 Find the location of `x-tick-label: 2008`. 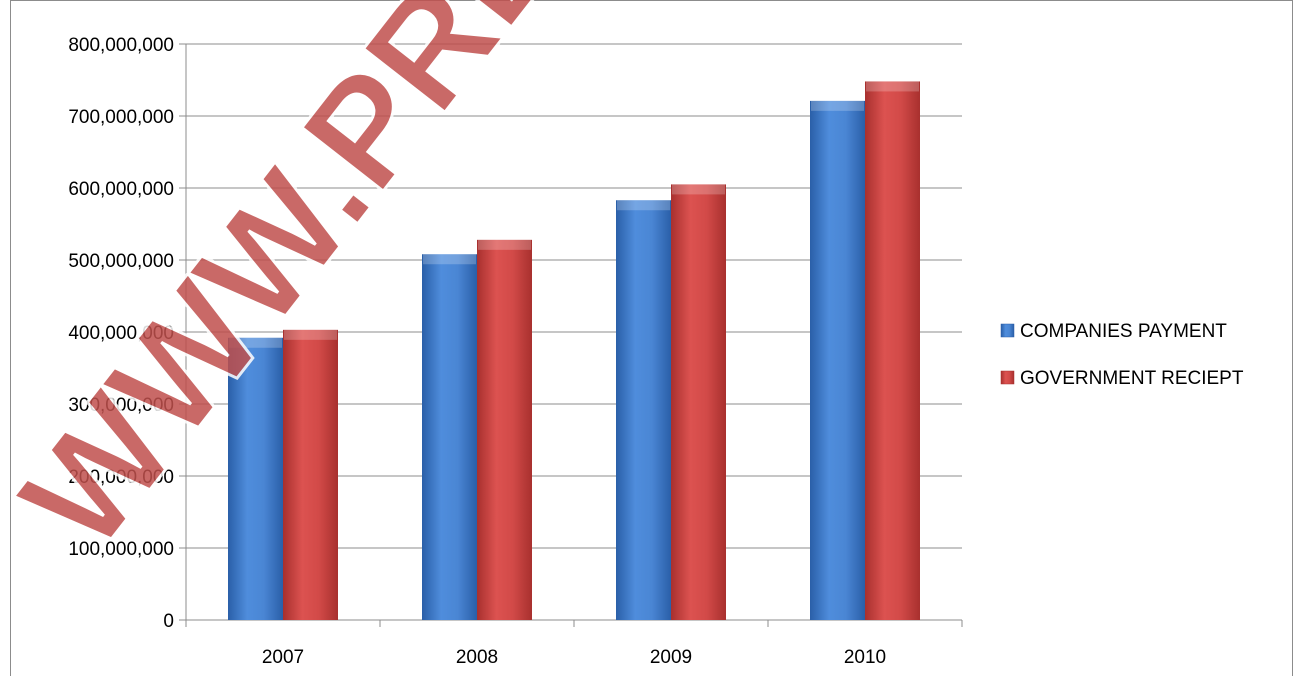

x-tick-label: 2008 is located at coordinates (477, 657).